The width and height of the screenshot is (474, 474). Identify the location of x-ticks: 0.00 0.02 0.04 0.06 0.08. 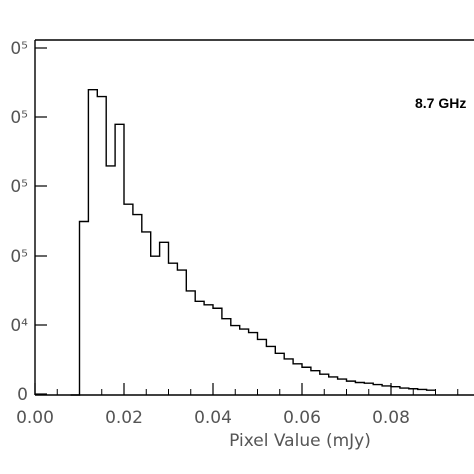
(237, 405).